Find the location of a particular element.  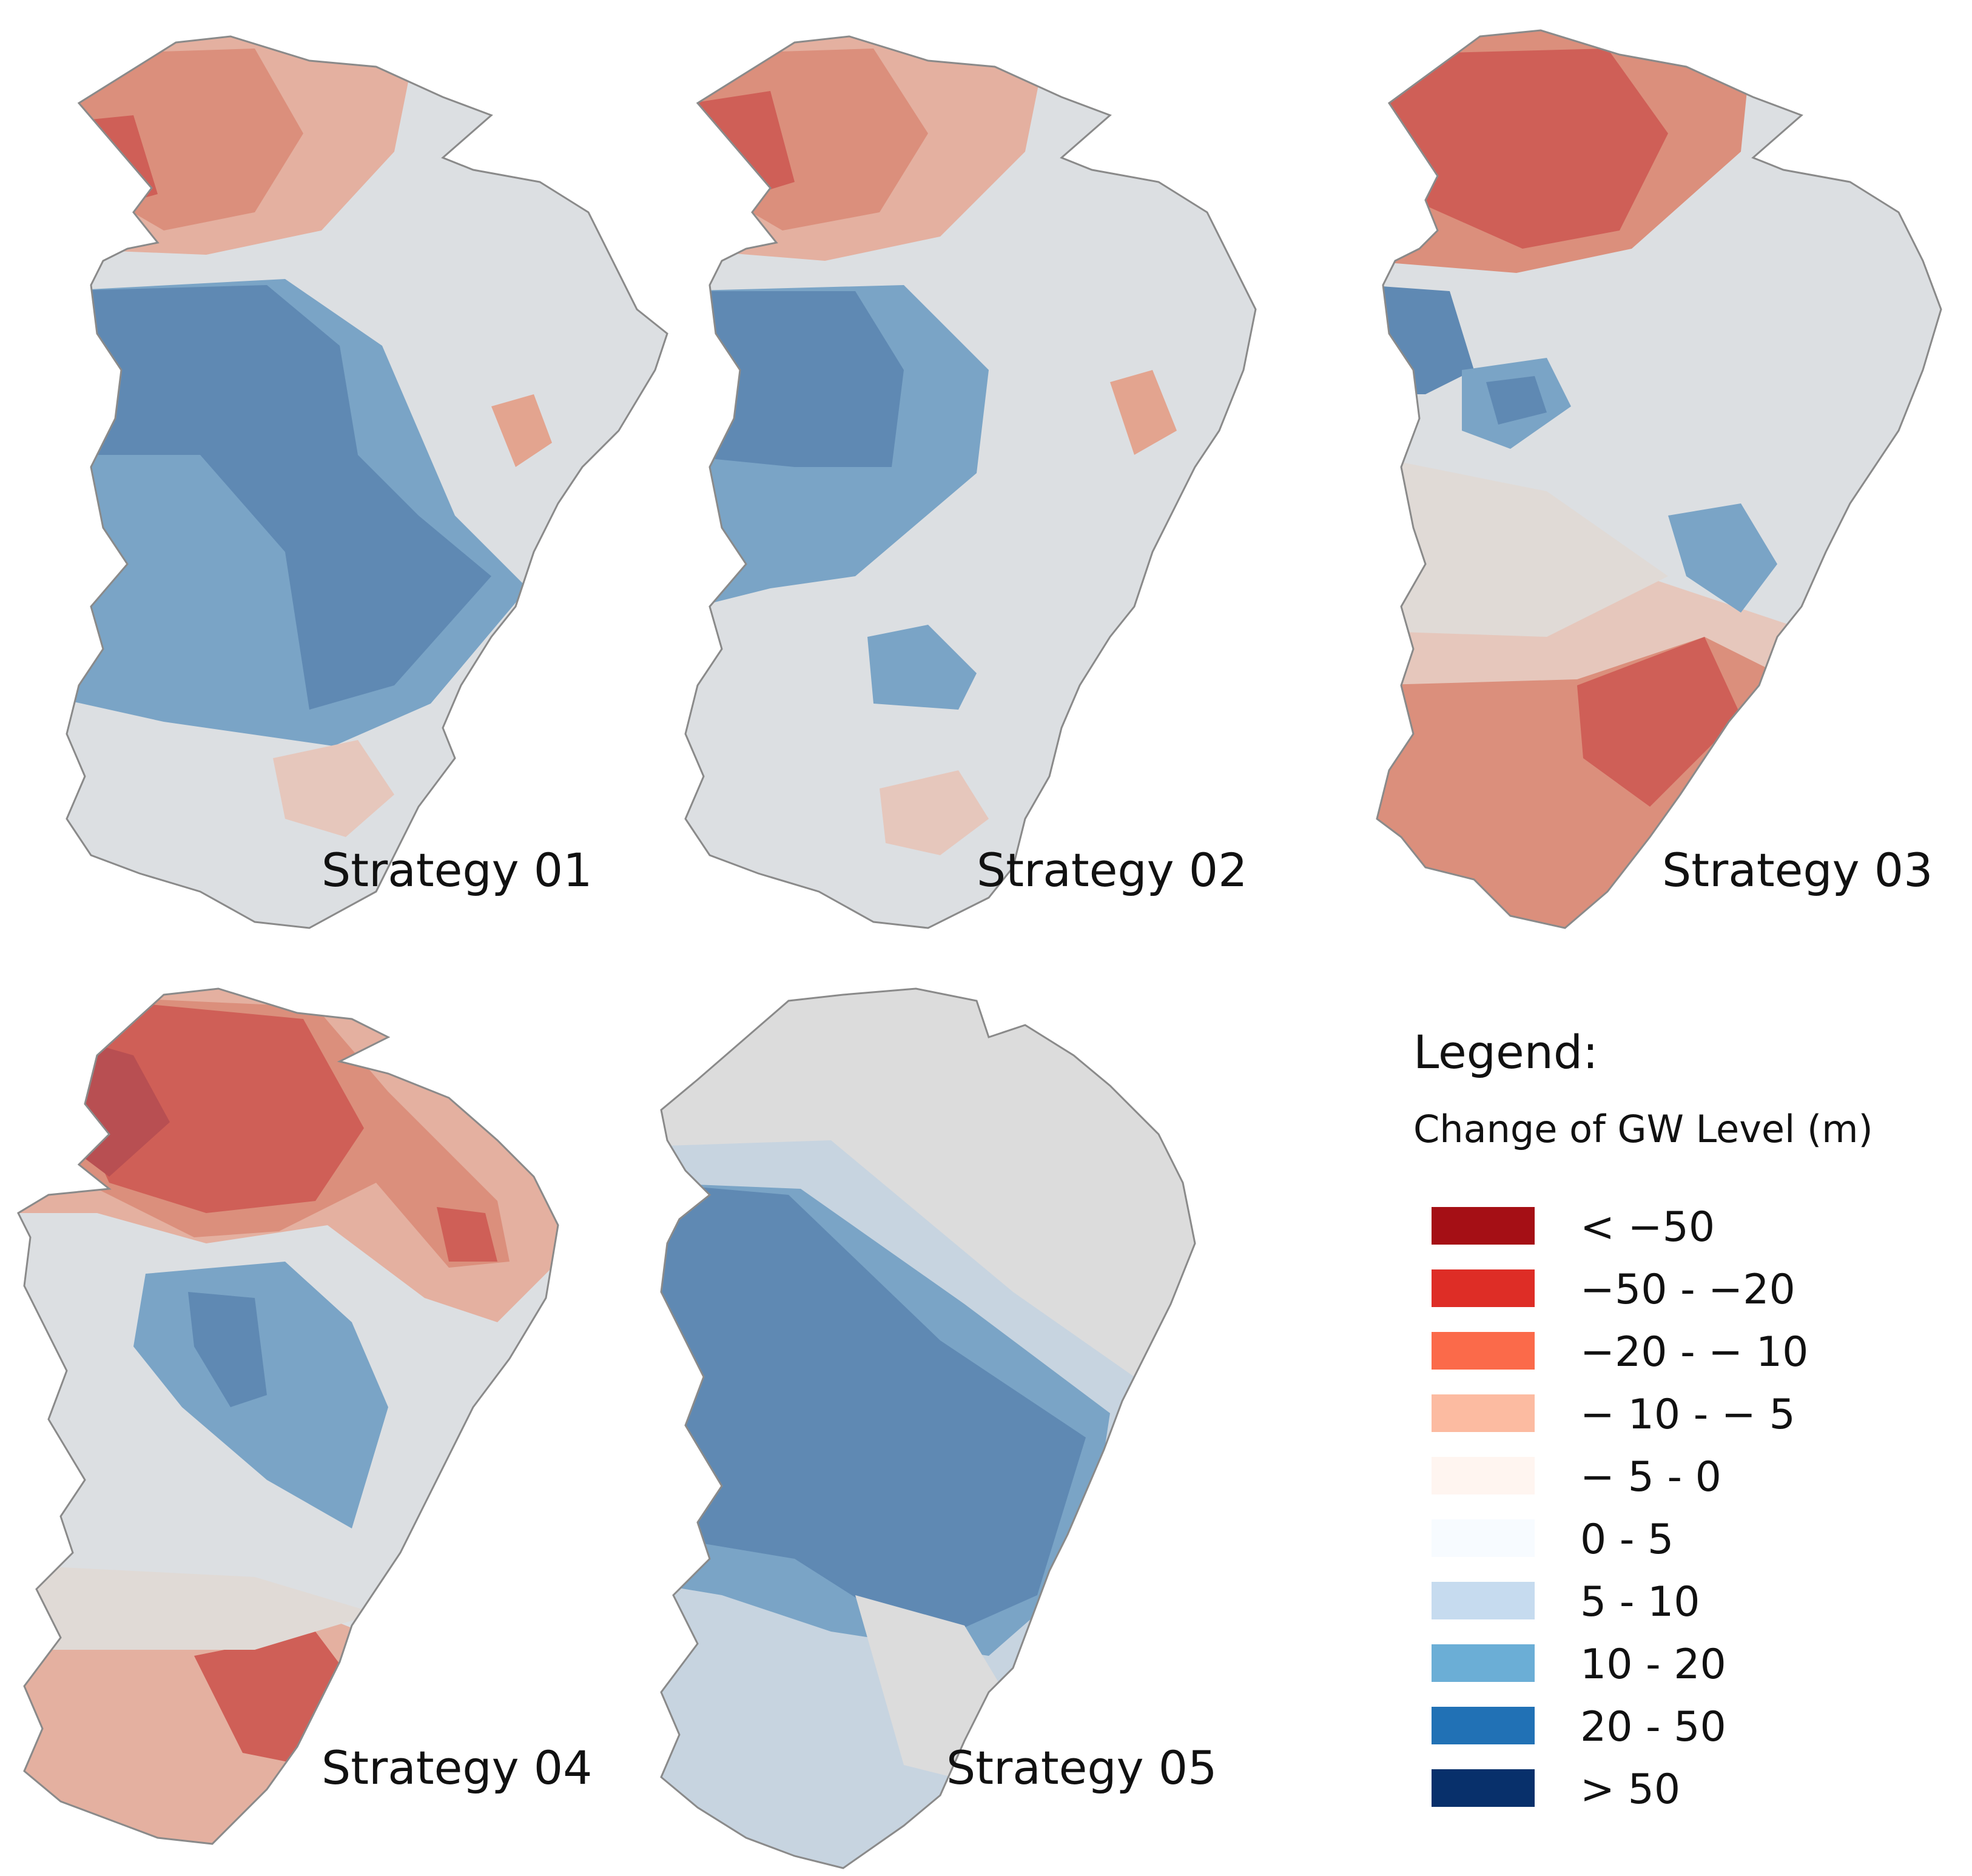

legend-item-20-50: 20 - 50 is located at coordinates (1674, 1727).